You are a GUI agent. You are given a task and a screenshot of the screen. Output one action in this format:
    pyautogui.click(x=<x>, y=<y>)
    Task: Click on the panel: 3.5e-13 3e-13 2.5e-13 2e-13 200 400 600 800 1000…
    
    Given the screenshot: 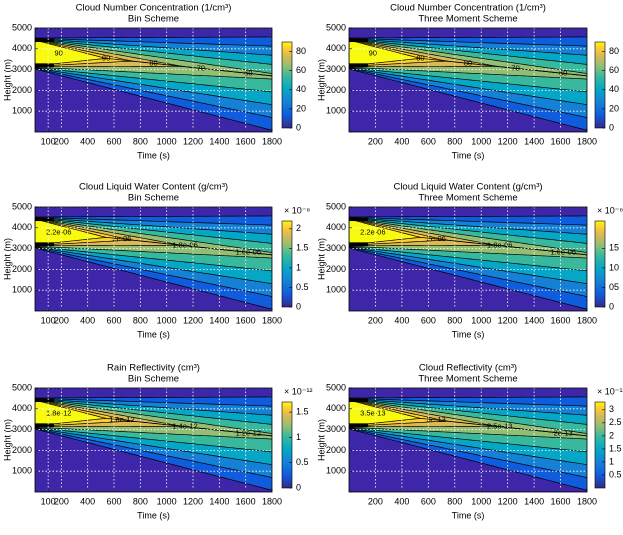 What is the action you would take?
    pyautogui.click(x=469, y=442)
    